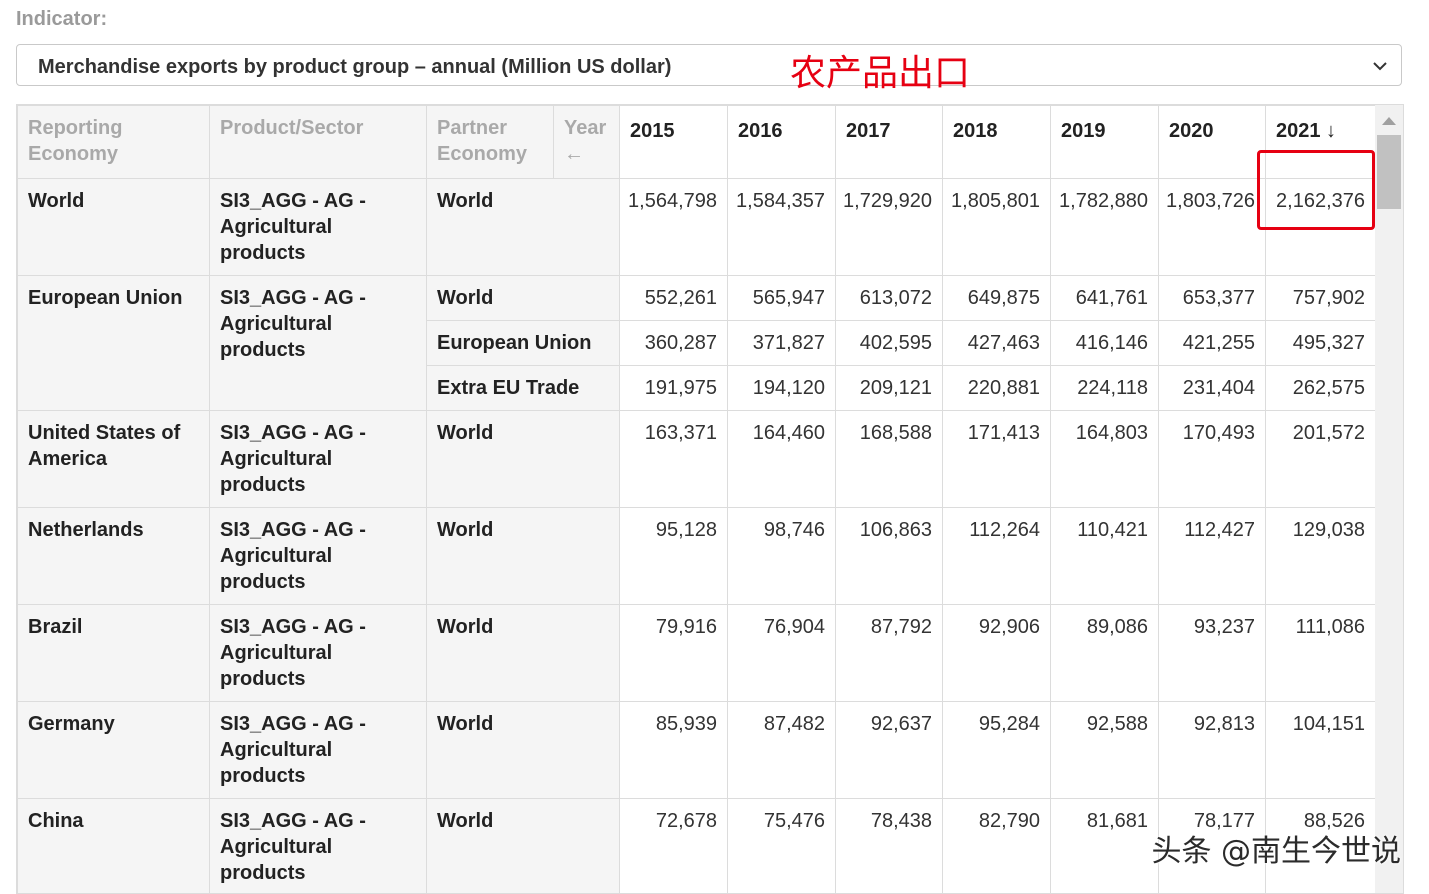 The width and height of the screenshot is (1429, 894). What do you see at coordinates (996, 750) in the screenshot?
I see `cell-value-2018: 95,284` at bounding box center [996, 750].